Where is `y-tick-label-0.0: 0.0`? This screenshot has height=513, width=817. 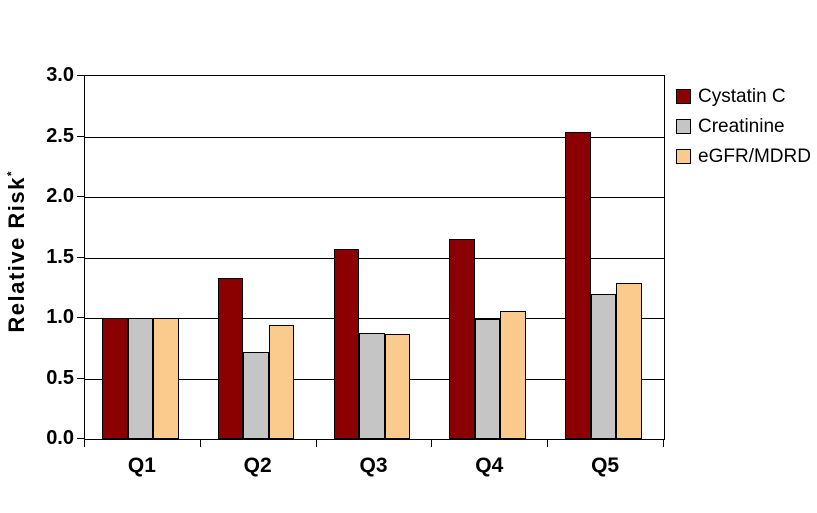 y-tick-label-0.0: 0.0 is located at coordinates (60, 438).